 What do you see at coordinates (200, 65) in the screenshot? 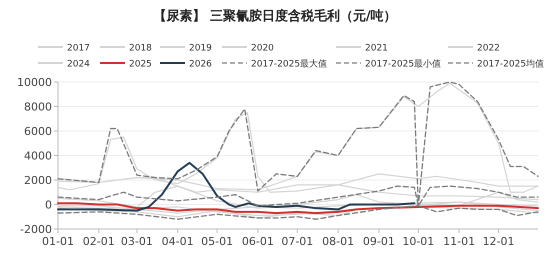
I see `legend-label: 2026` at bounding box center [200, 65].